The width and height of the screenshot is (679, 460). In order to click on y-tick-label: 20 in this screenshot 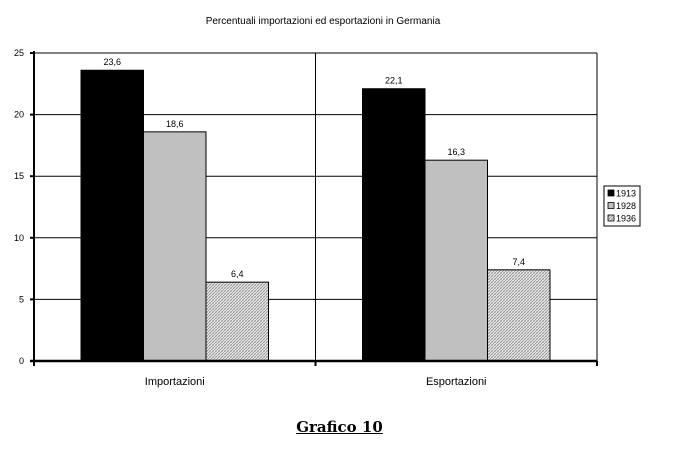, I will do `click(19, 115)`.